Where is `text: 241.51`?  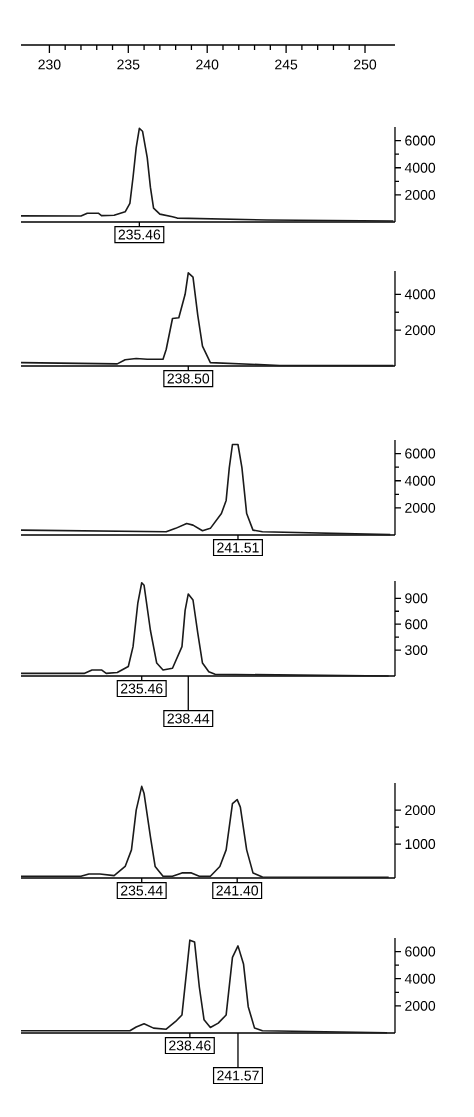 text: 241.51 is located at coordinates (238, 547).